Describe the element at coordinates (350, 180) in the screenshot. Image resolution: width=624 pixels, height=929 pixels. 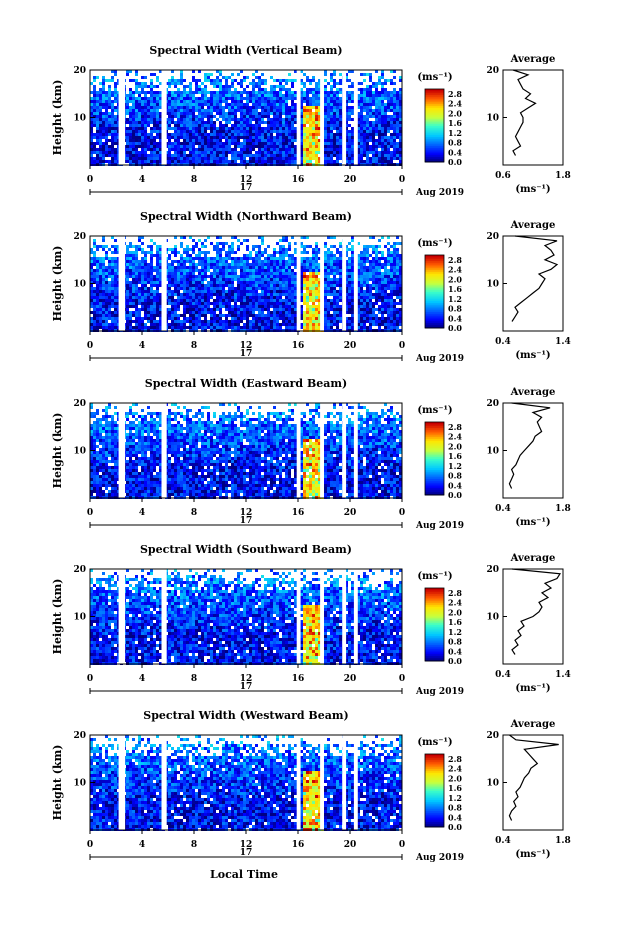
I see `x-tick-label: 20` at that location.